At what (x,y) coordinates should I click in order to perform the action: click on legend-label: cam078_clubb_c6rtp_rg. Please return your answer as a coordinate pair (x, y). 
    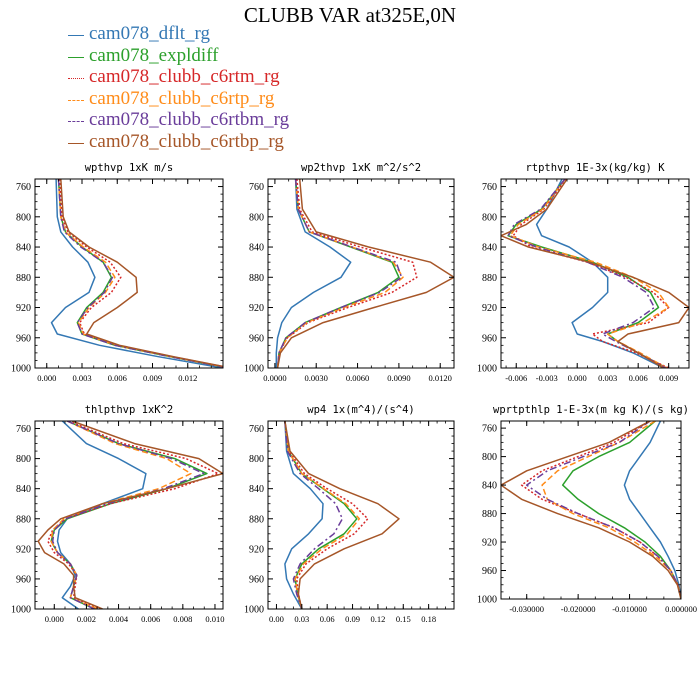
    Looking at the image, I should click on (182, 98).